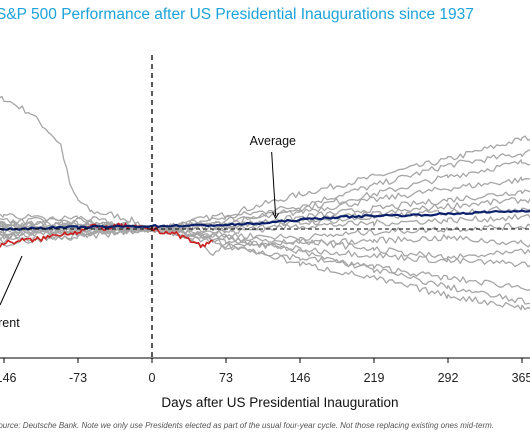 Image resolution: width=530 pixels, height=442 pixels. I want to click on x-tick-label: 73, so click(226, 378).